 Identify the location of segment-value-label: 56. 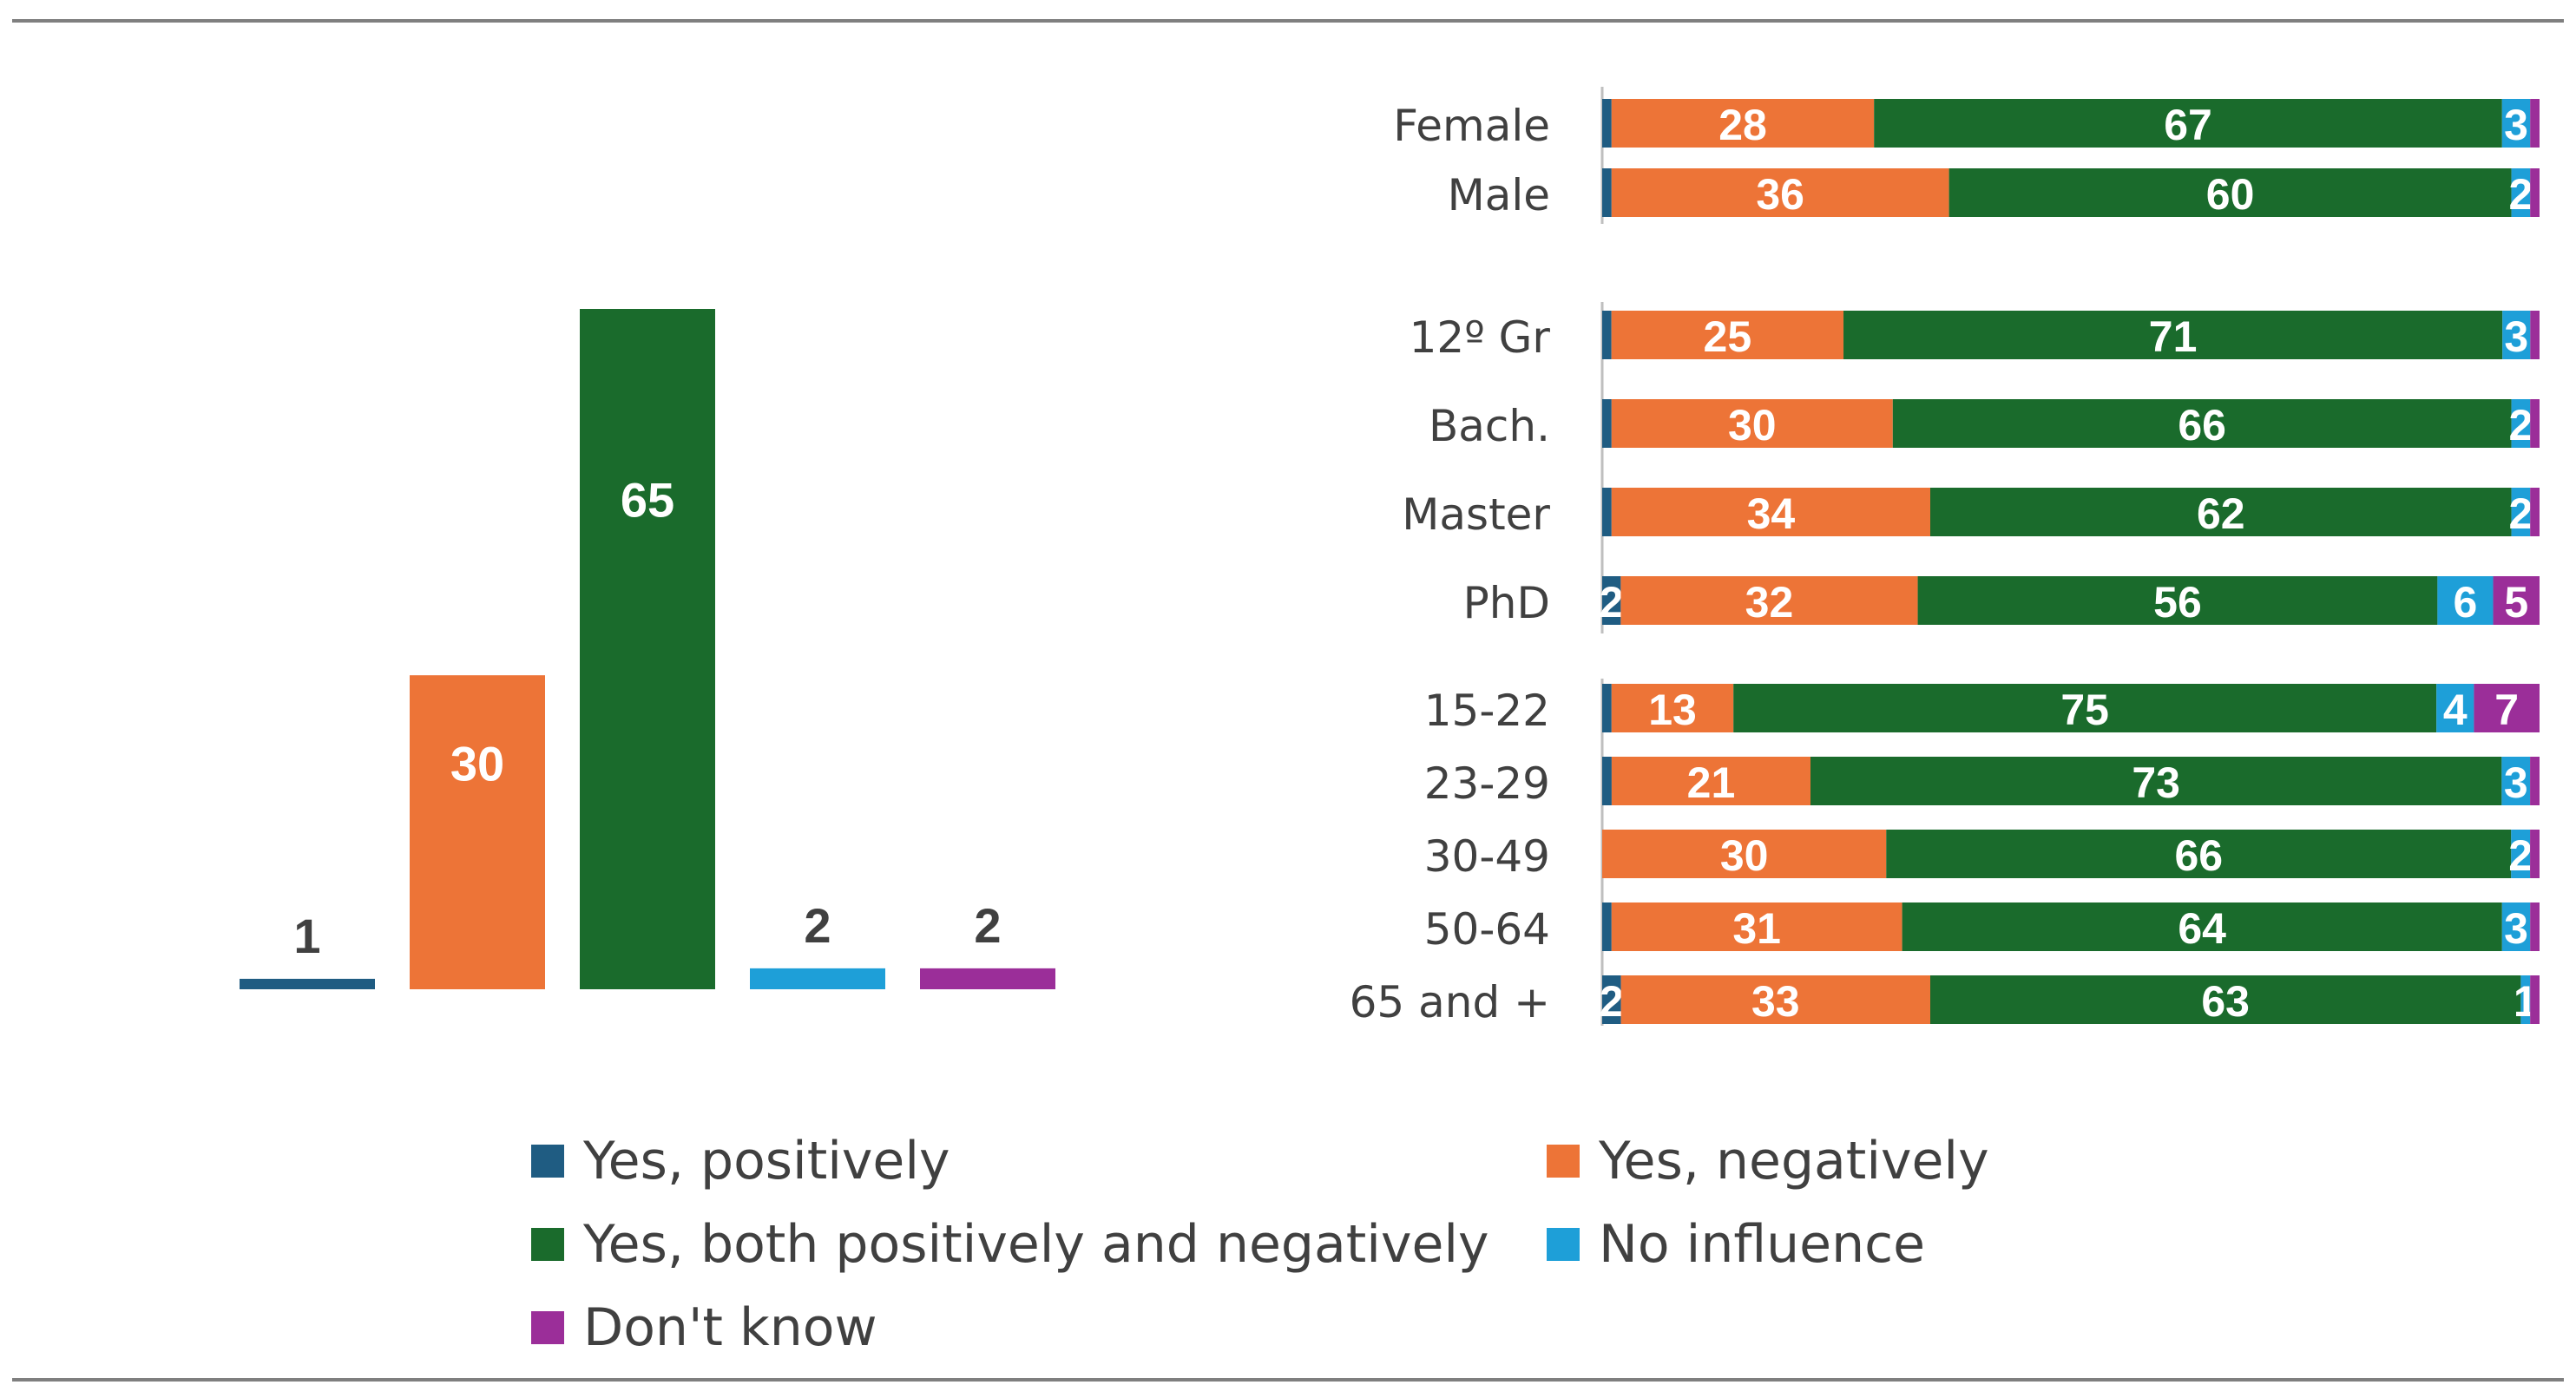
(2177, 602).